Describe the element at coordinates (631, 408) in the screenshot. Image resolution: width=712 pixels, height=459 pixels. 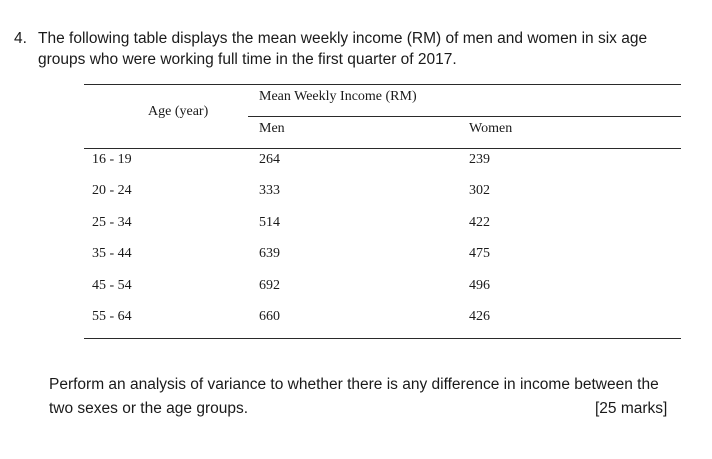
I see `marks-label: [25 marks]` at that location.